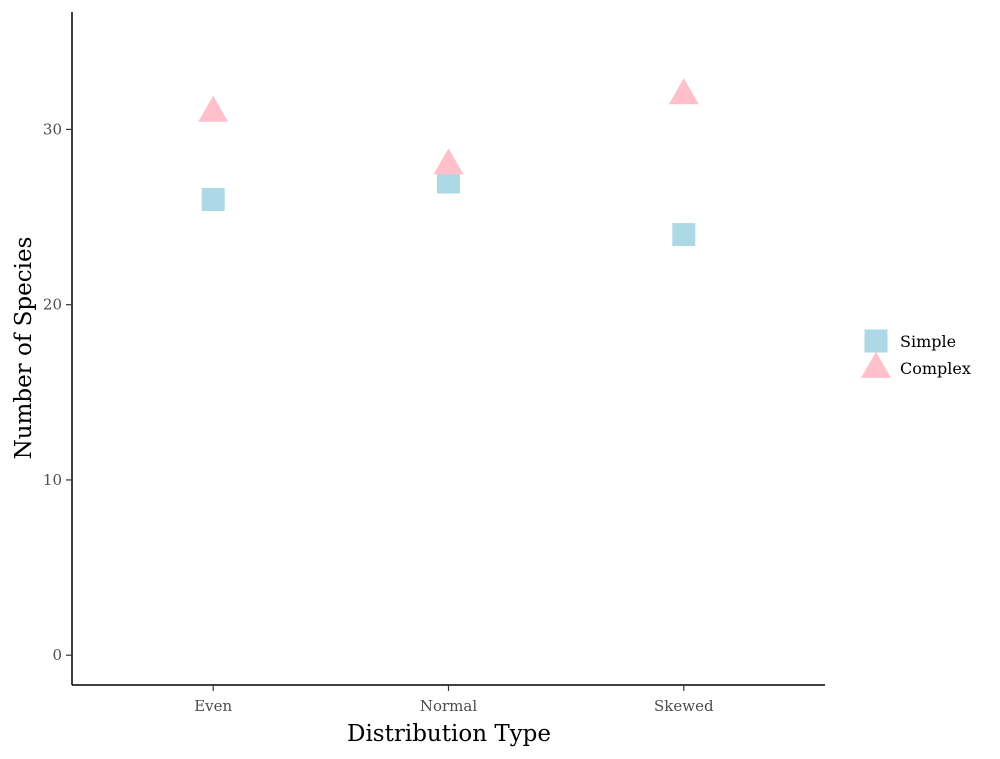  Describe the element at coordinates (213, 200) in the screenshot. I see `point-simple-even` at that location.